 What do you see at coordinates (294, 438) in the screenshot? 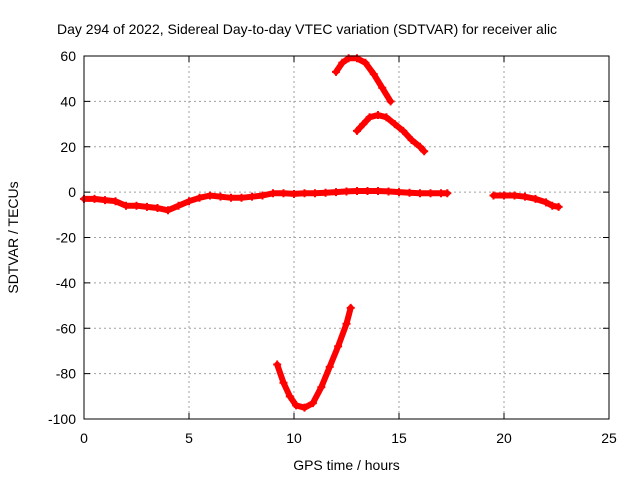
I see `x-tick-label: 10` at bounding box center [294, 438].